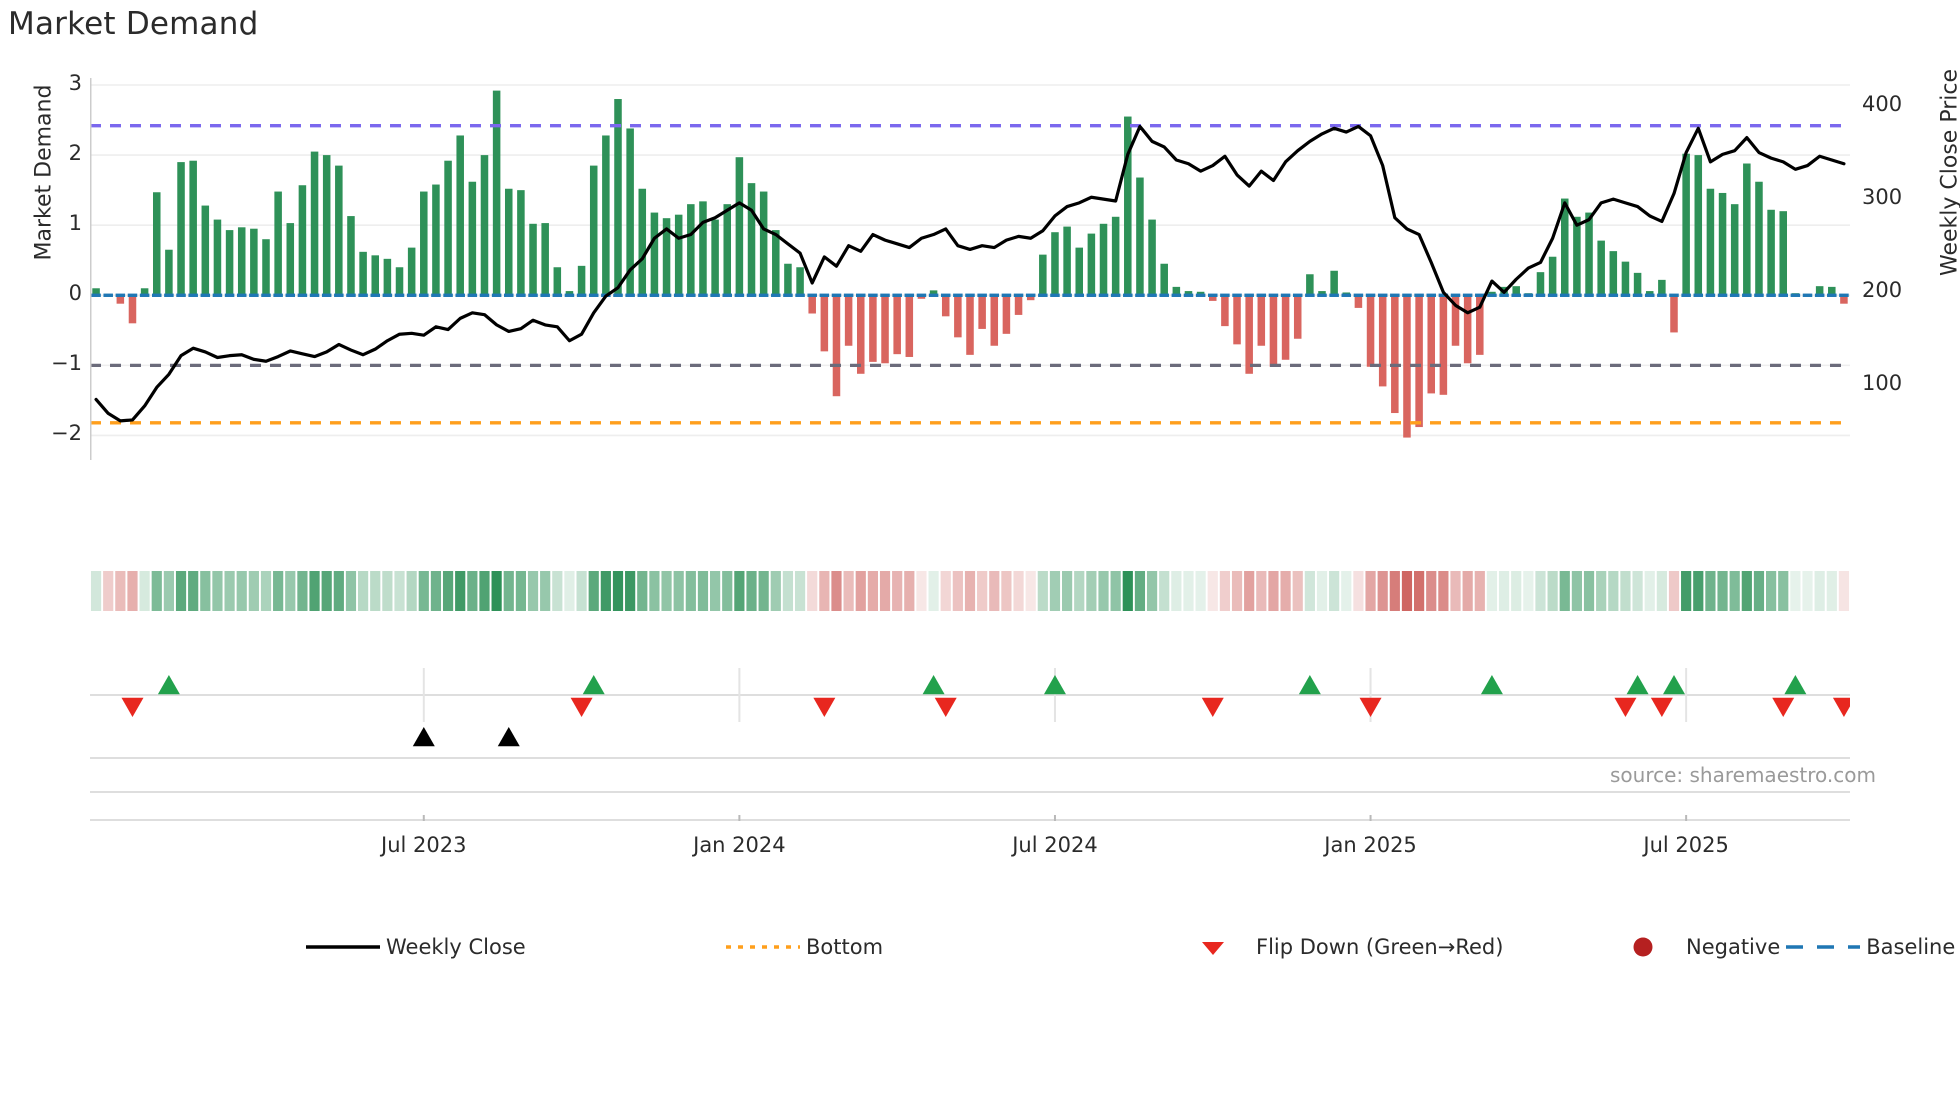  Describe the element at coordinates (945, 947) in the screenshot. I see `legend-item: Bottom` at that location.